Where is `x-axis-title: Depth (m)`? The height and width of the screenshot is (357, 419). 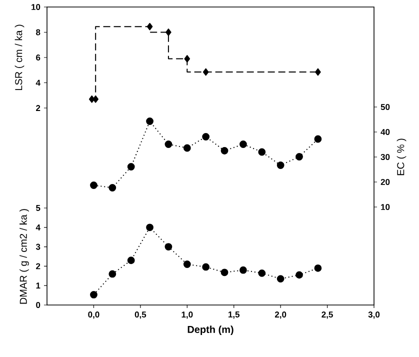
x-axis-title: Depth (m) is located at coordinates (211, 330).